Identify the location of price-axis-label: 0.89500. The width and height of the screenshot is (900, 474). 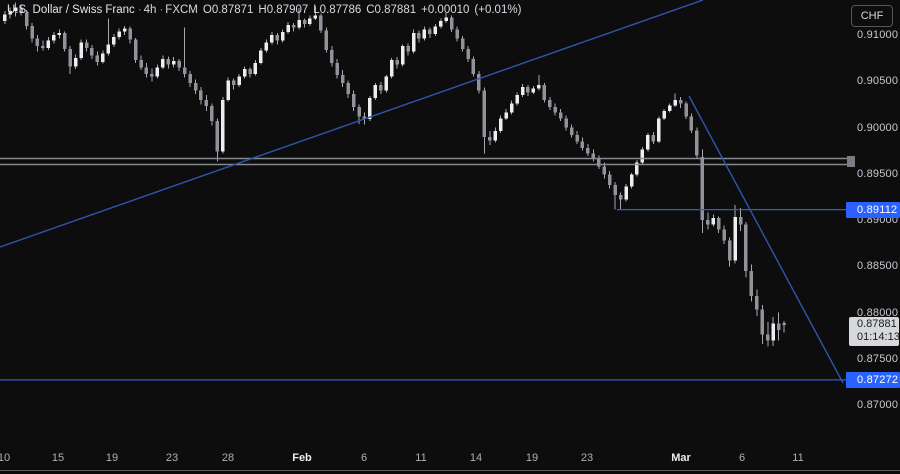
(878, 173).